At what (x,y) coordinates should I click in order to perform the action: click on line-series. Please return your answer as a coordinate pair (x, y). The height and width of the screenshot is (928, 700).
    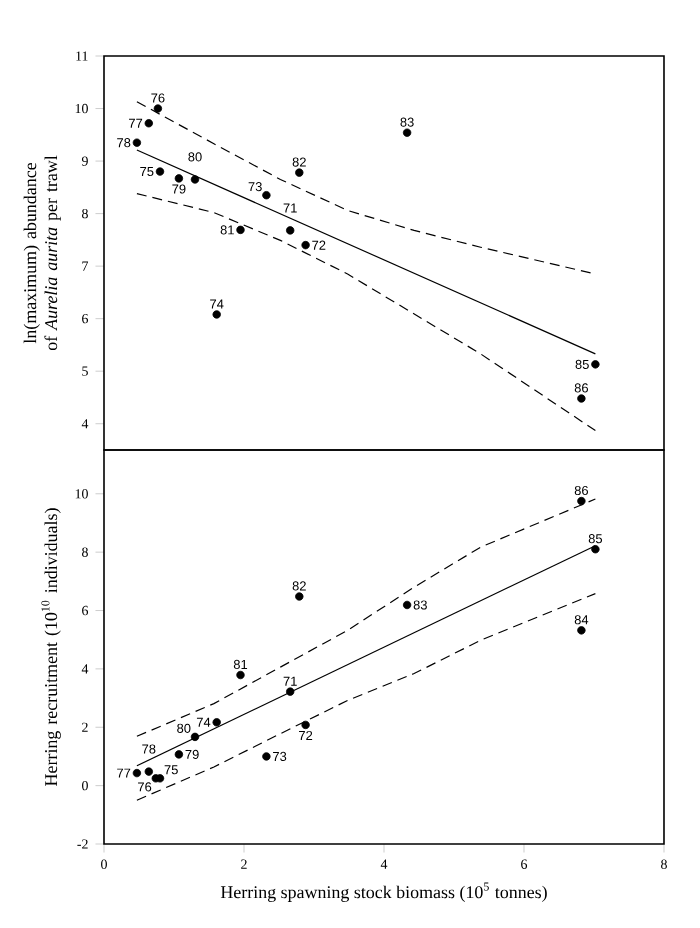
    Looking at the image, I should click on (366, 696).